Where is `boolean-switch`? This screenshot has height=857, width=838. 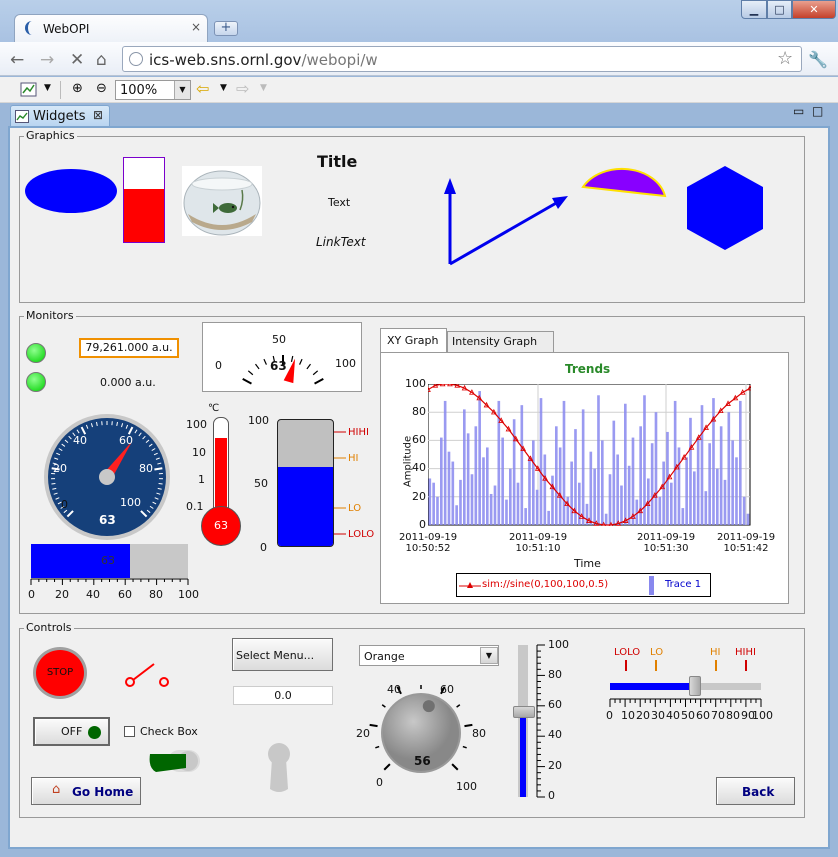 boolean-switch is located at coordinates (174, 762).